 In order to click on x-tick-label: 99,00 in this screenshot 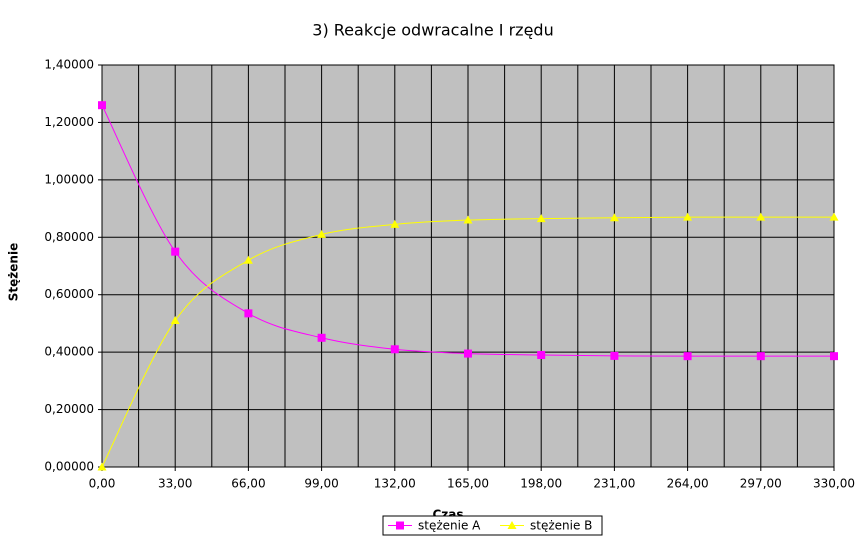, I will do `click(321, 484)`.